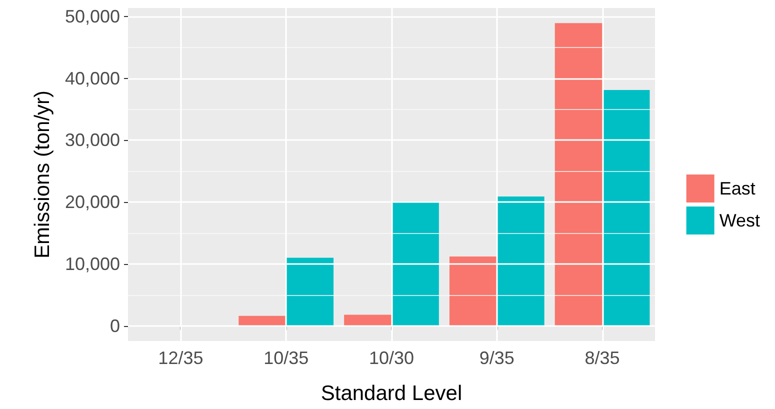 This screenshot has width=775, height=409. I want to click on y-tick-label: 10,000, so click(92, 264).